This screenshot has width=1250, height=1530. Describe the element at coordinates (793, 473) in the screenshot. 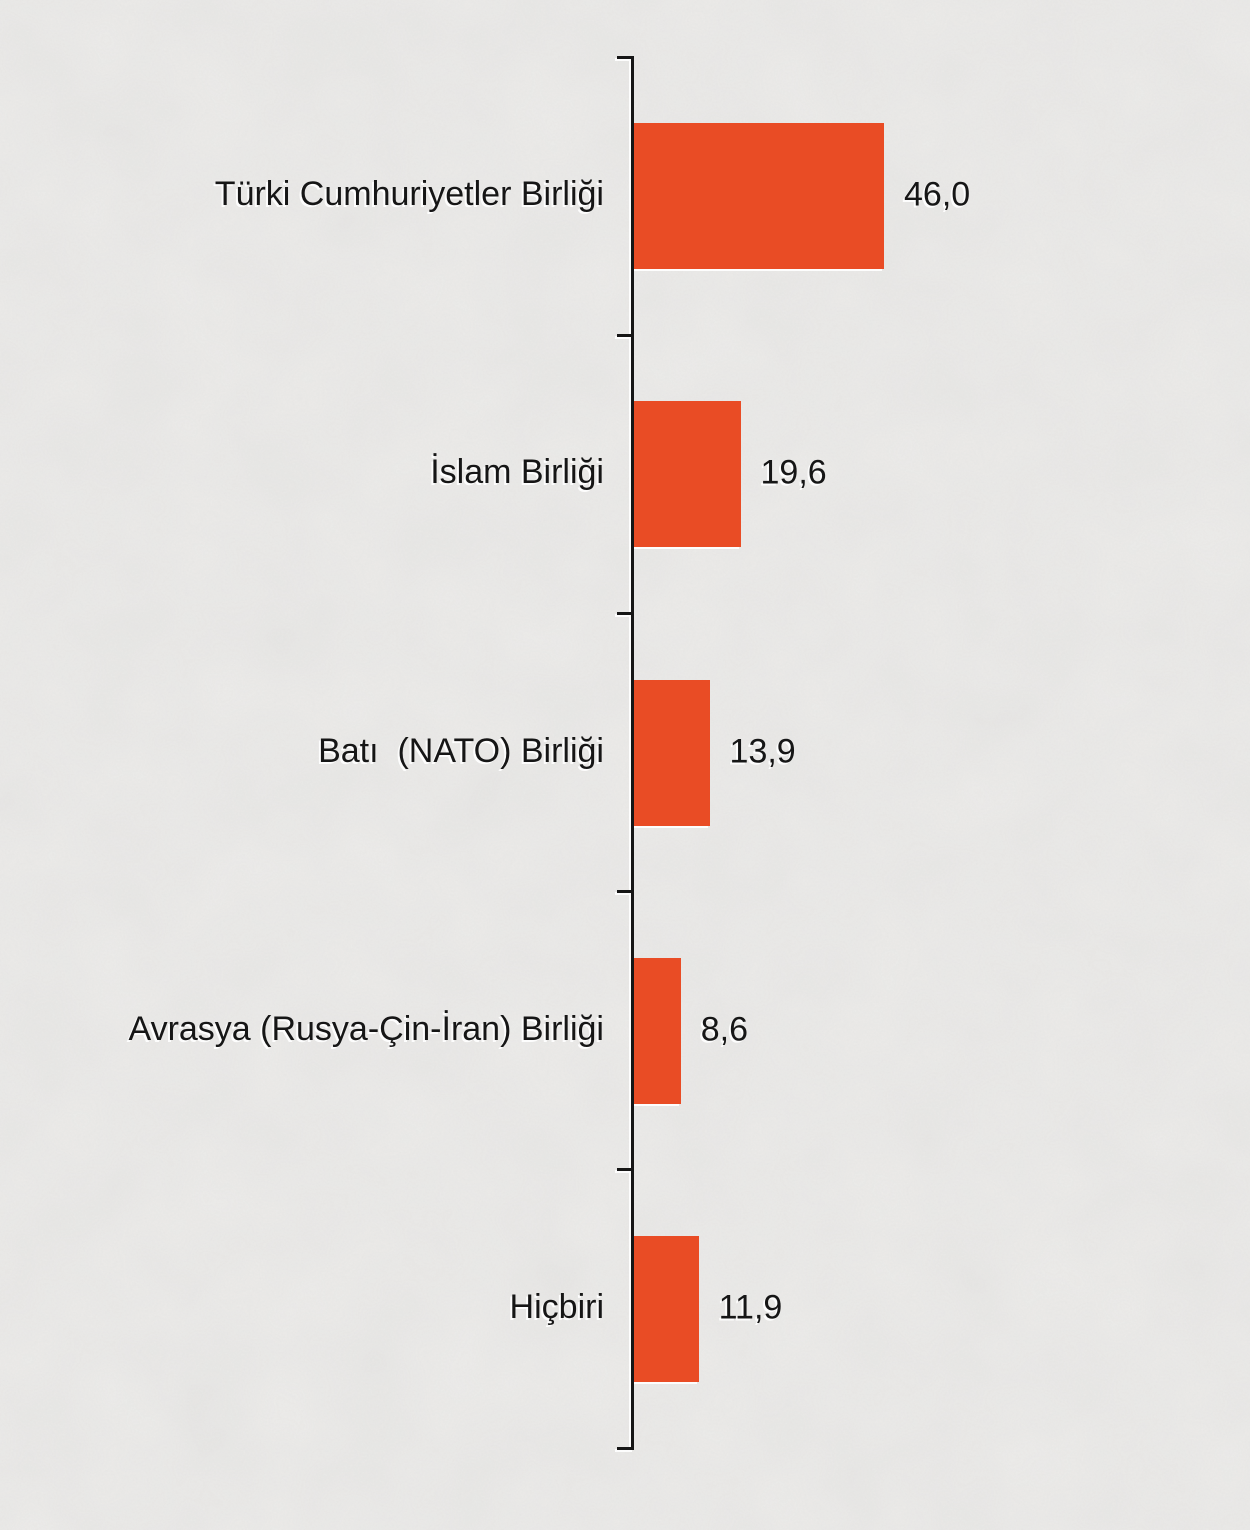

I see `value-label: 19,6` at that location.